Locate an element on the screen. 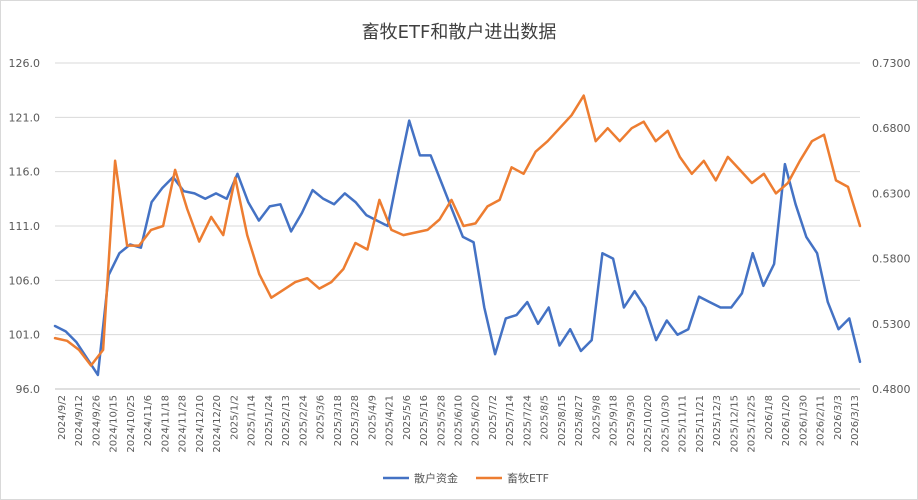 Image resolution: width=918 pixels, height=500 pixels. right-tick-label: 0.6800 is located at coordinates (891, 128).